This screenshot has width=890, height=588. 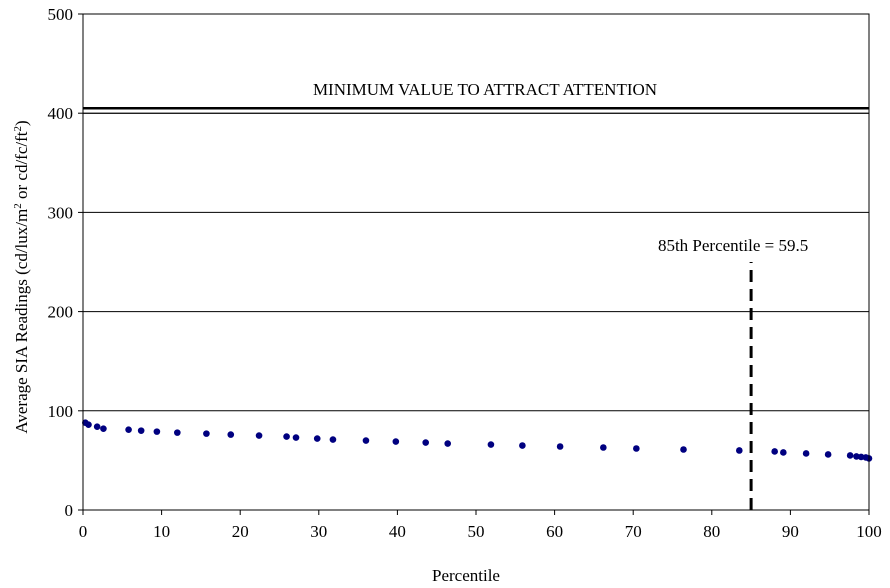 What do you see at coordinates (61, 113) in the screenshot?
I see `y-tick-label: 400` at bounding box center [61, 113].